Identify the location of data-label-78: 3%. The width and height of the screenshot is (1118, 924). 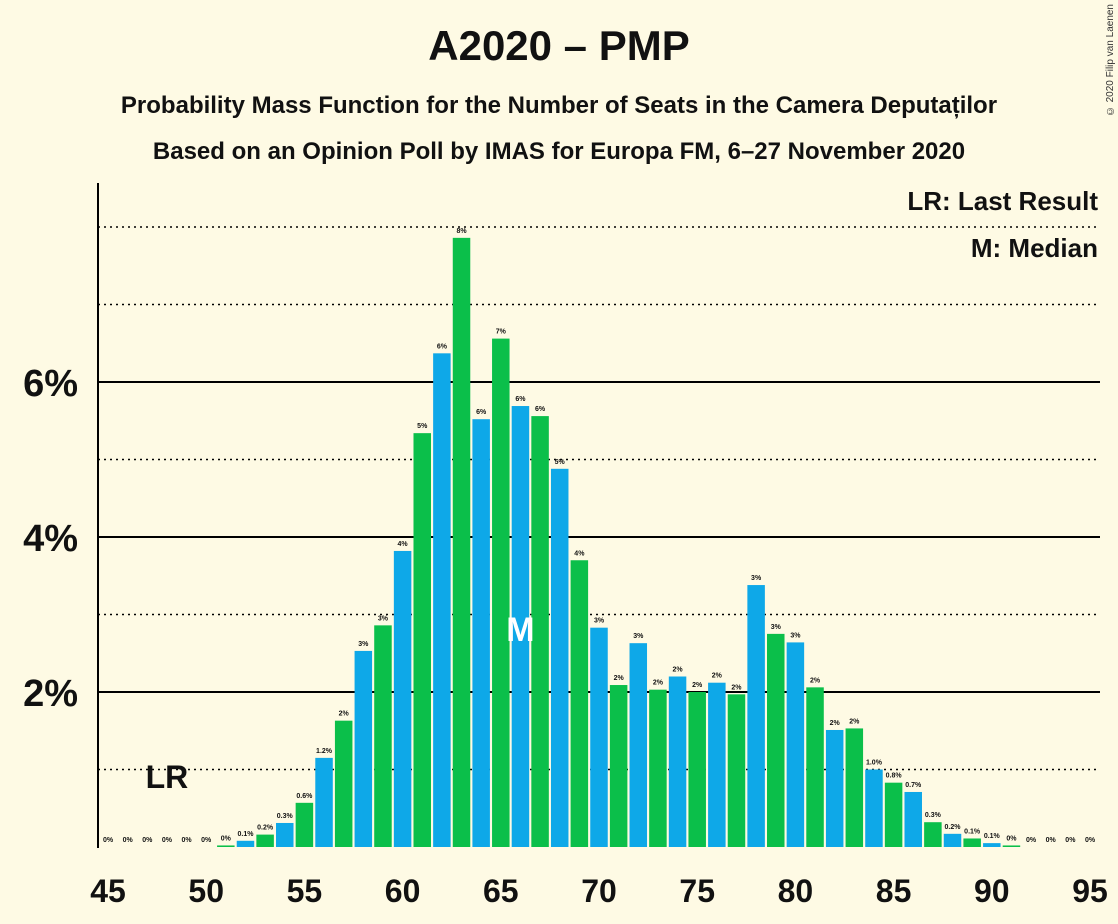
(756, 578).